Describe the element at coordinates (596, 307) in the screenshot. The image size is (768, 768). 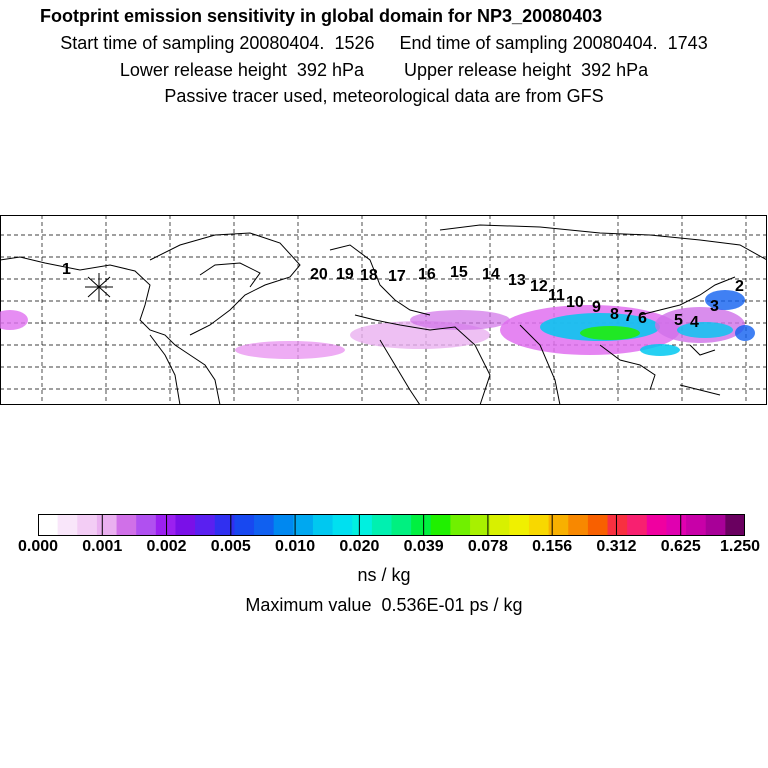
I see `traj-label: 9` at that location.